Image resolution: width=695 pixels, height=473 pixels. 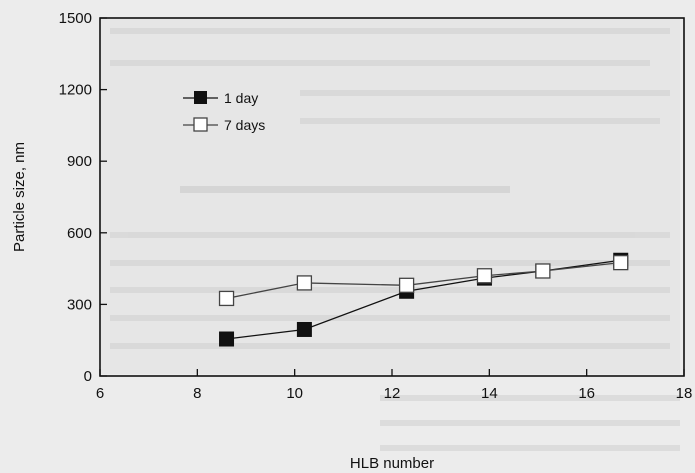 I want to click on x-axis-ticks: 6 8 10 12 14 16 18, so click(x=394, y=385).